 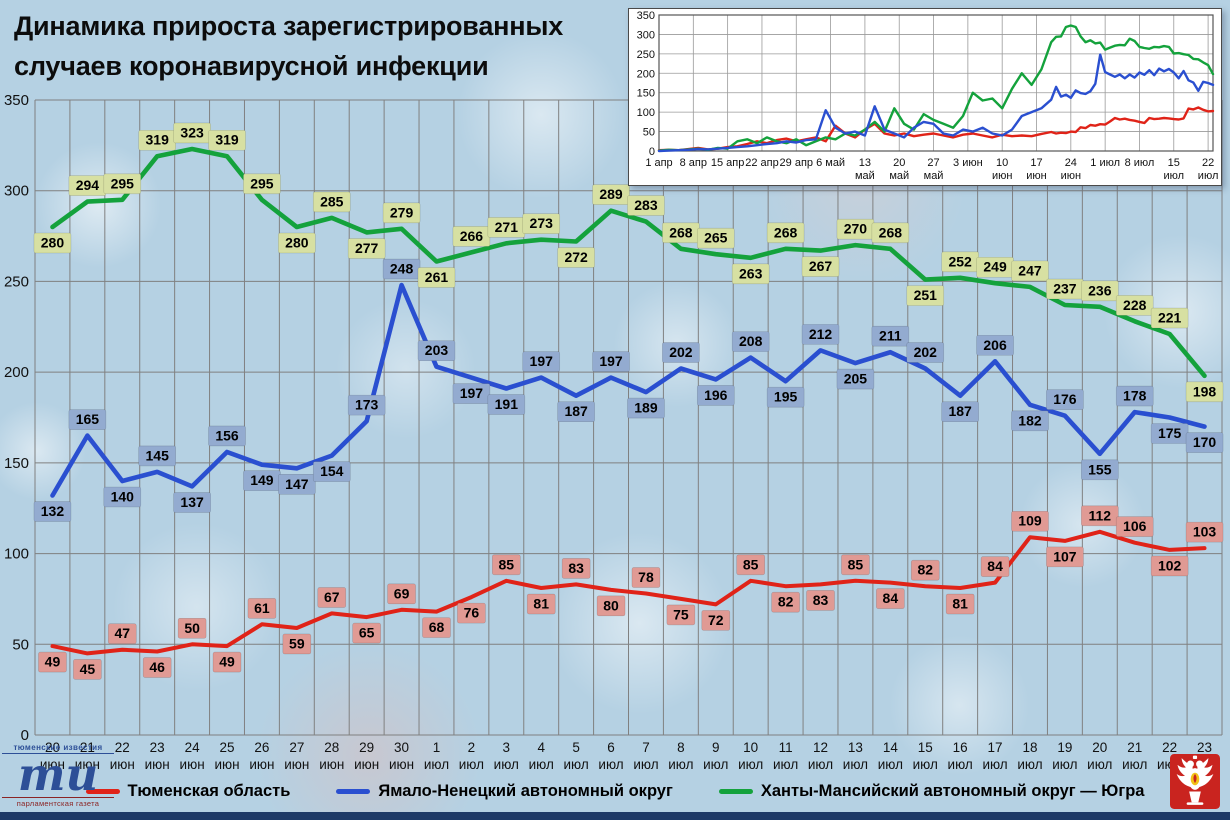 I want to click on svg-text: 102, so click(x=1170, y=565).